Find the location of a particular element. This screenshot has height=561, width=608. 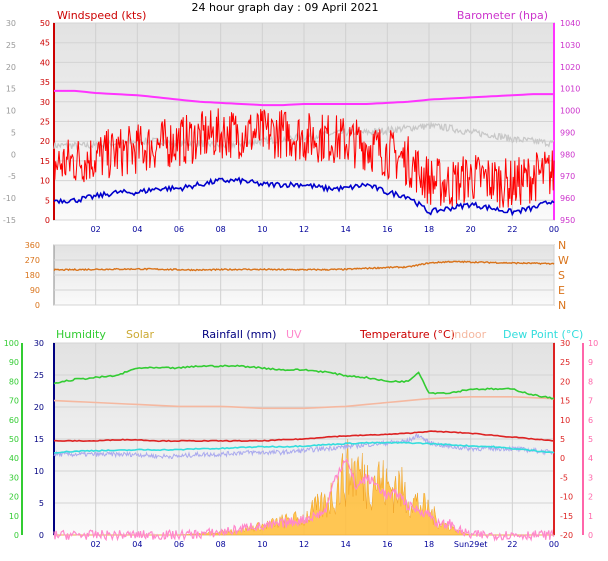

humidity-line is located at coordinates (304, 382).